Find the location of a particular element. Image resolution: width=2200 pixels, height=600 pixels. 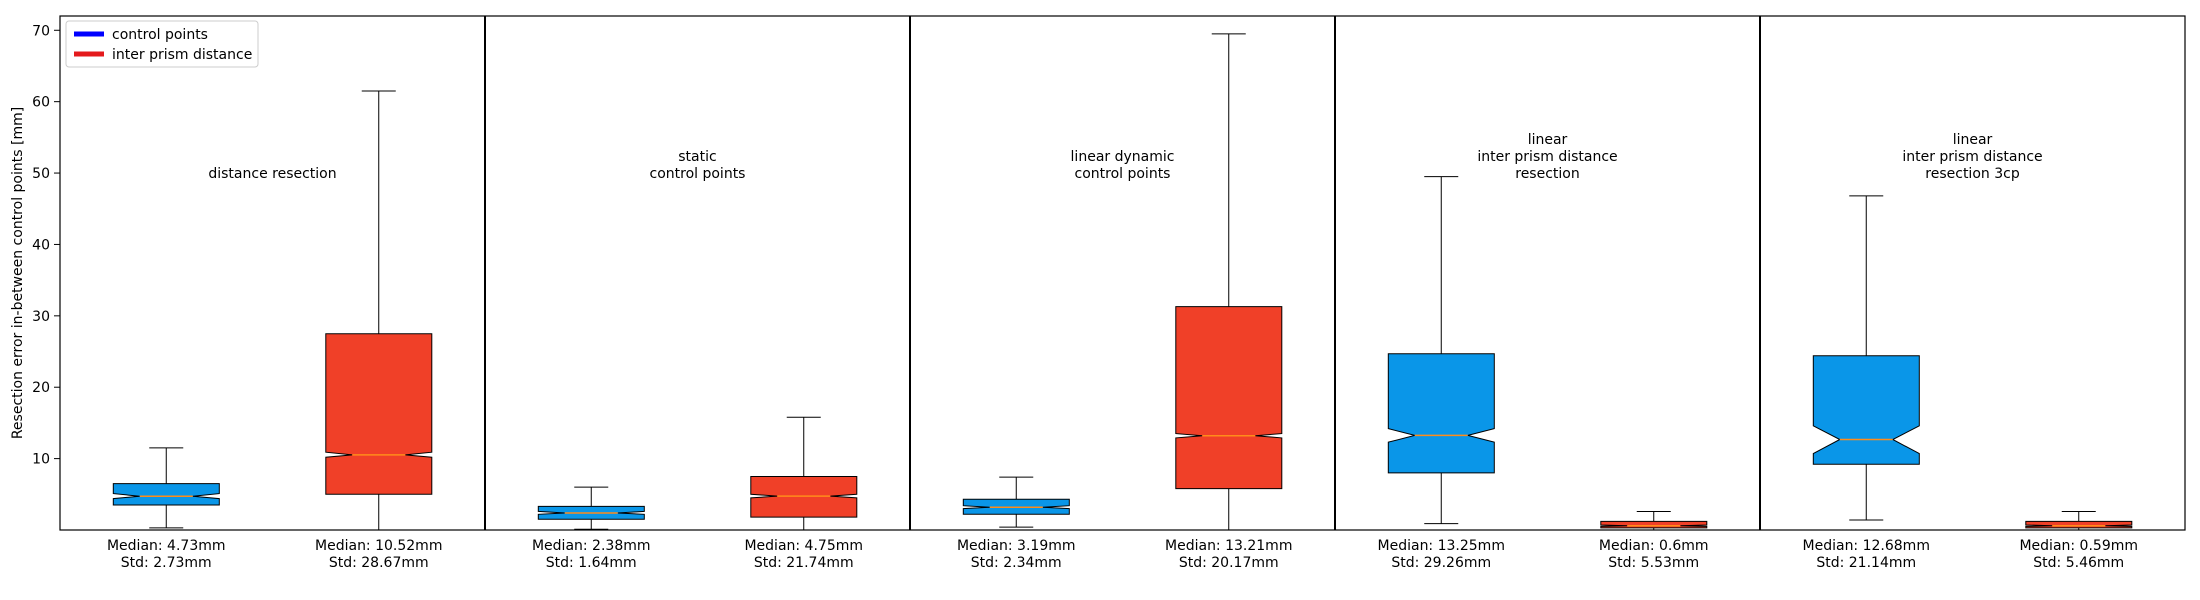

group-label-line: distance resection is located at coordinates (272, 174).